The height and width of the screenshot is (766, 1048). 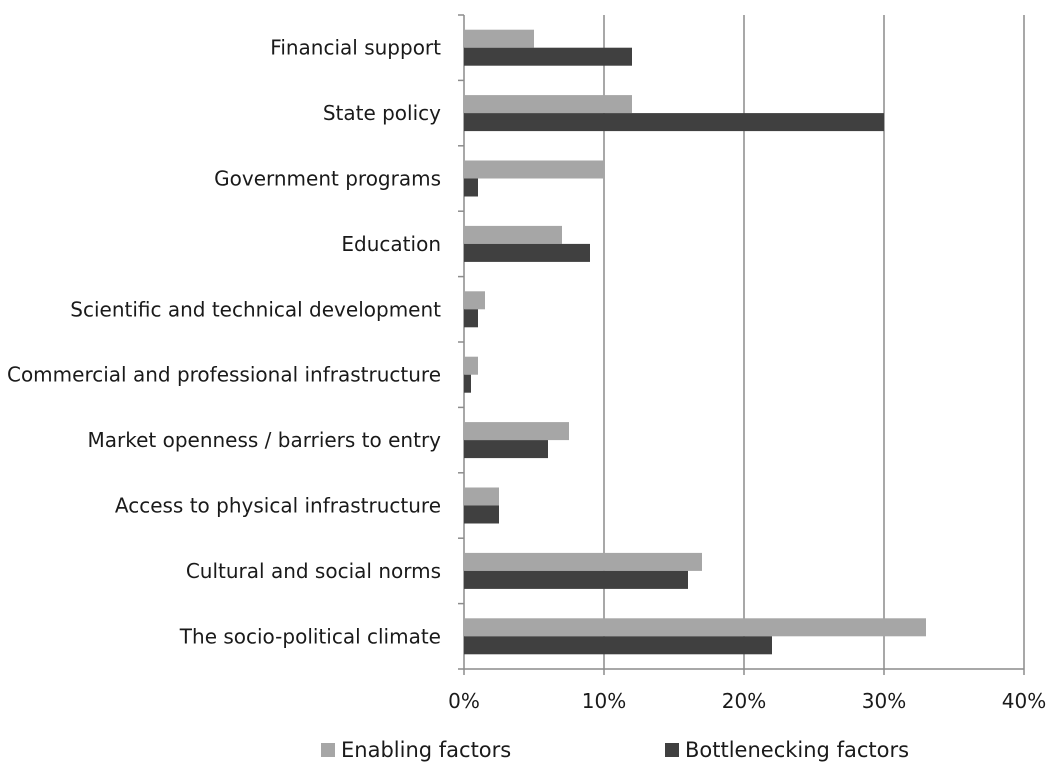 I want to click on category-label: Access to physical infrastructure, so click(x=278, y=506).